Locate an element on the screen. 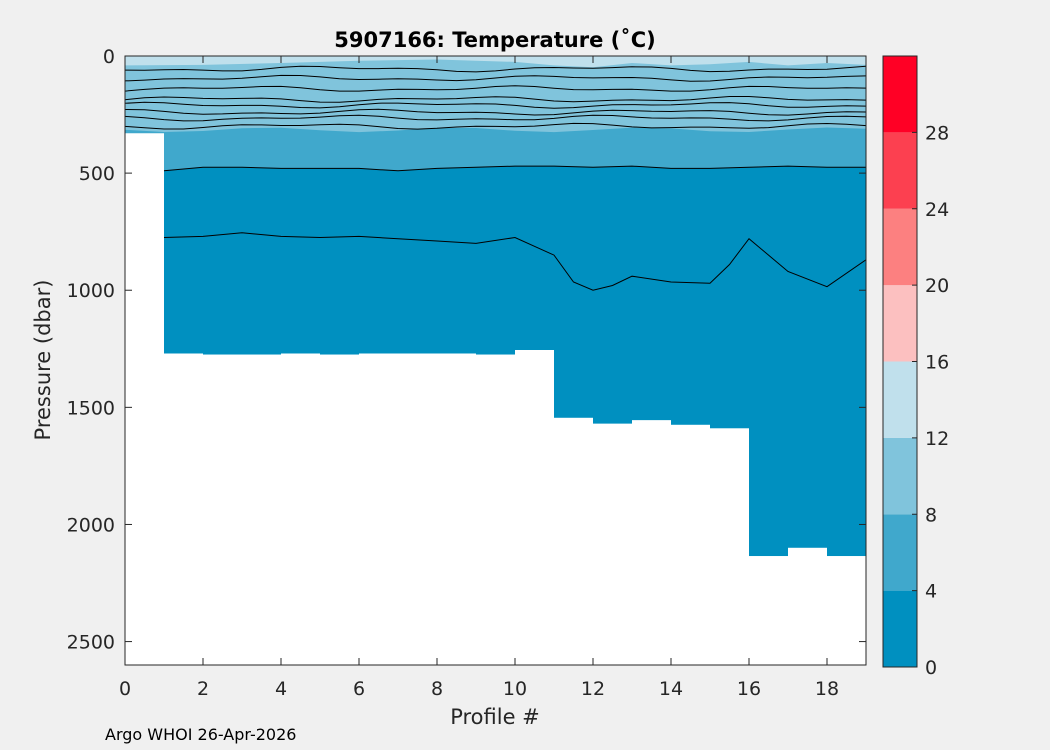 This screenshot has width=1050, height=750. x-axis-label: Profile # is located at coordinates (495, 717).